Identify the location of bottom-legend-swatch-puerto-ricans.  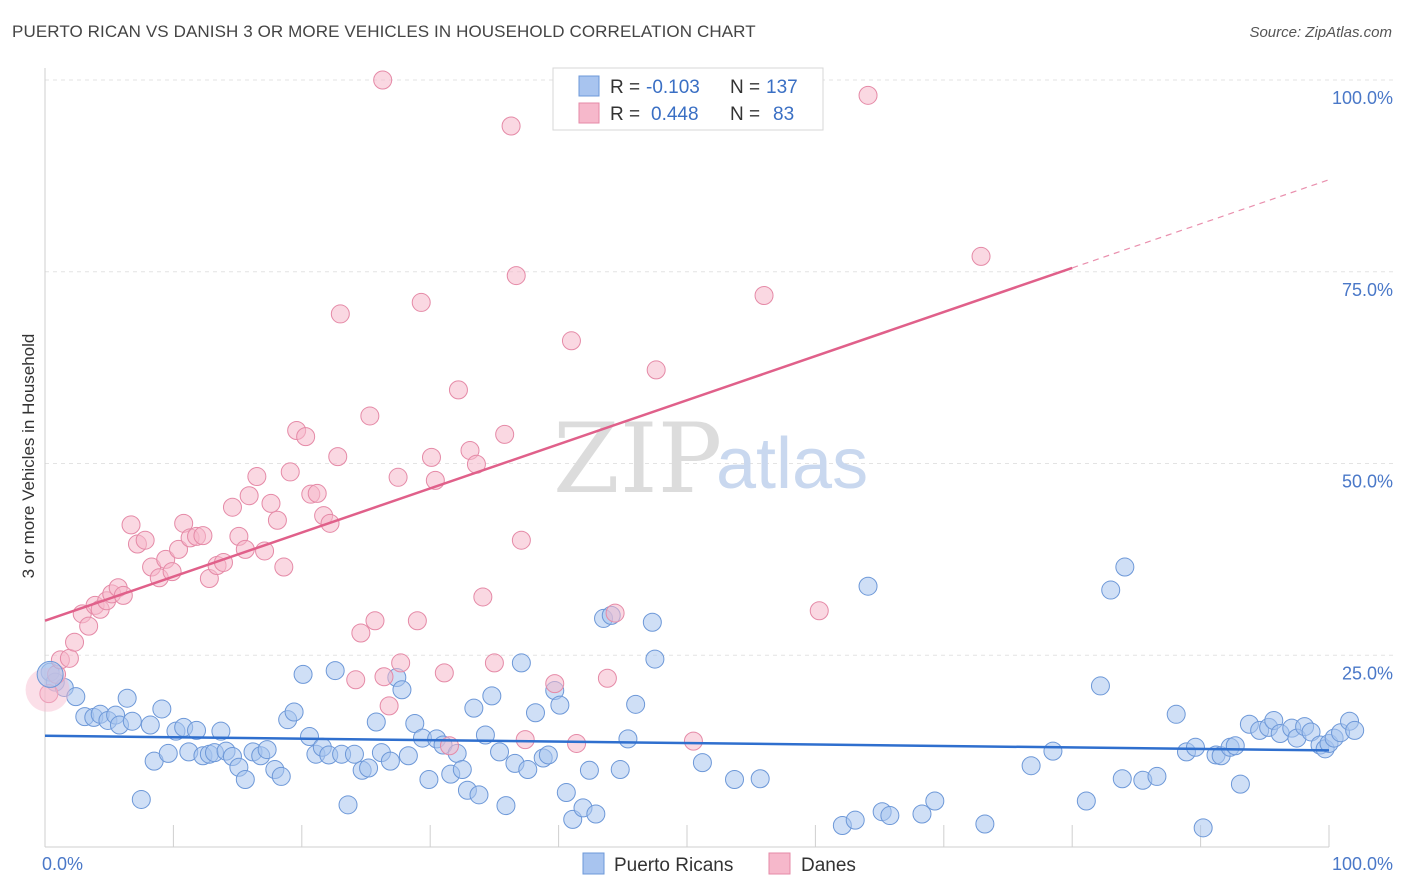
(593, 863).